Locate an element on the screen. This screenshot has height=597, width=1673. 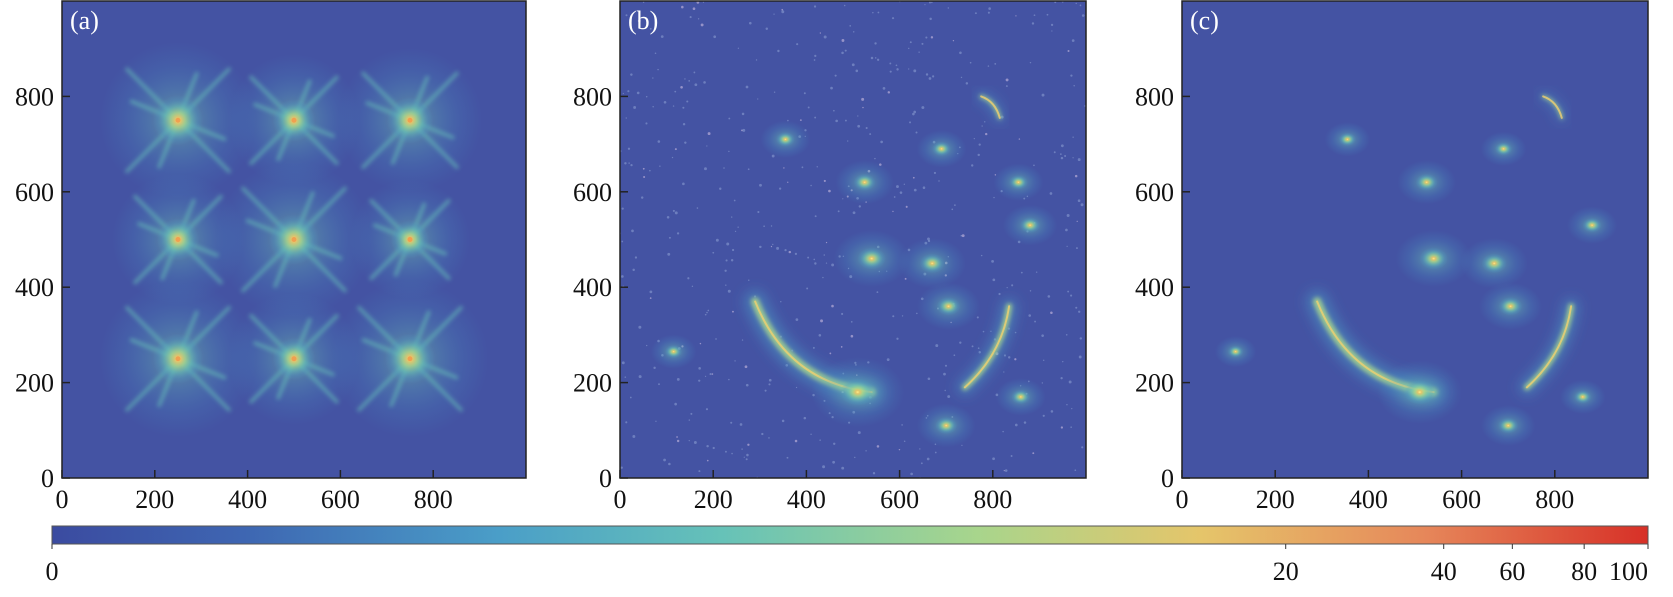
image-content is located at coordinates (1416, 269).